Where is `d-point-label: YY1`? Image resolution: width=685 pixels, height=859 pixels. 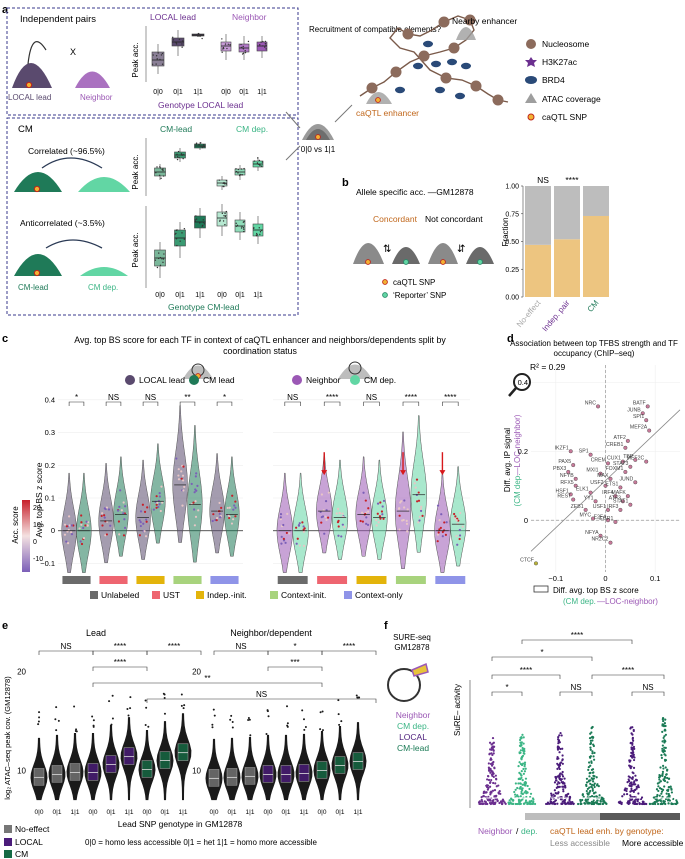 d-point-label: YY1 is located at coordinates (589, 498).